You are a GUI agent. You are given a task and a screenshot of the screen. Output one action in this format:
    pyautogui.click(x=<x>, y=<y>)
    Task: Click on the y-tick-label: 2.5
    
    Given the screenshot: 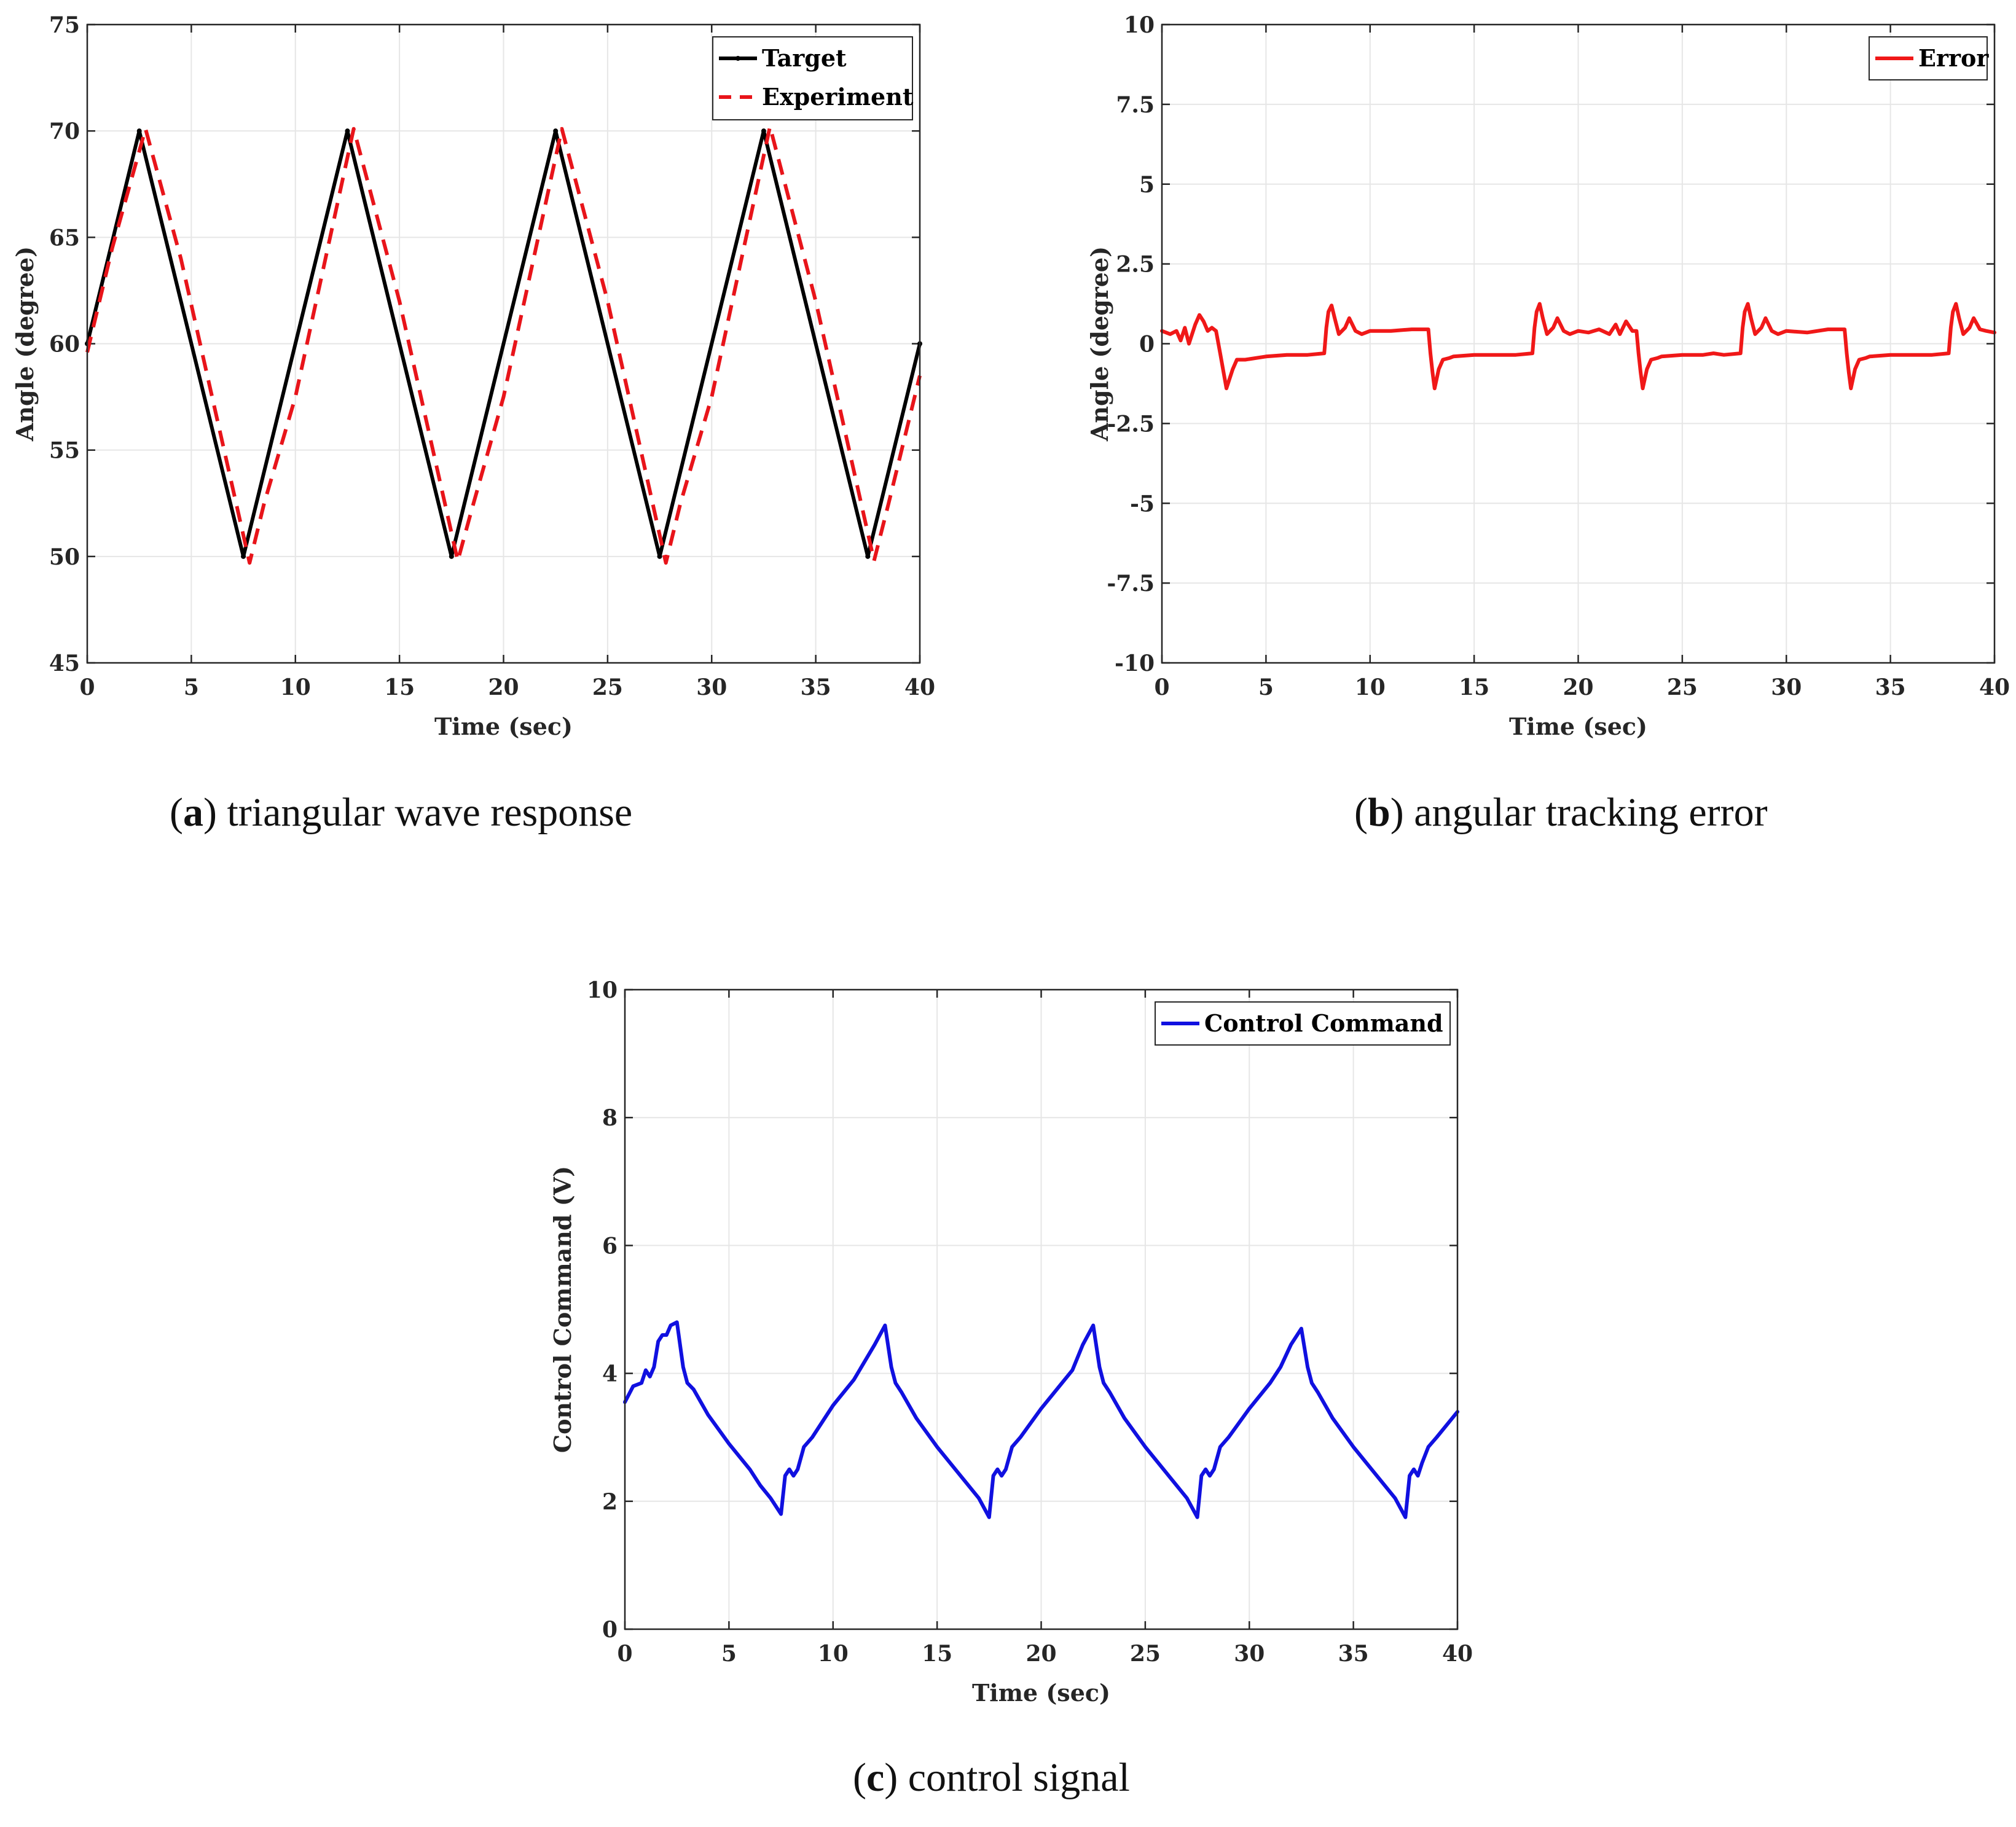 What is the action you would take?
    pyautogui.click(x=1135, y=265)
    